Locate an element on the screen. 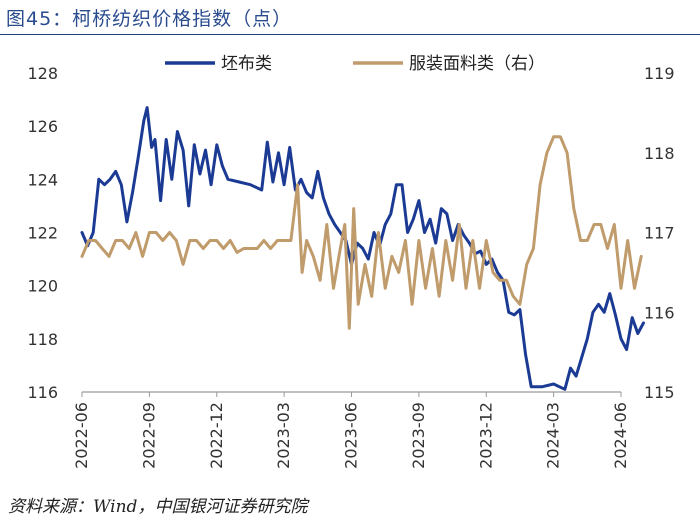  y-right-tick-label: 118 is located at coordinates (659, 153).